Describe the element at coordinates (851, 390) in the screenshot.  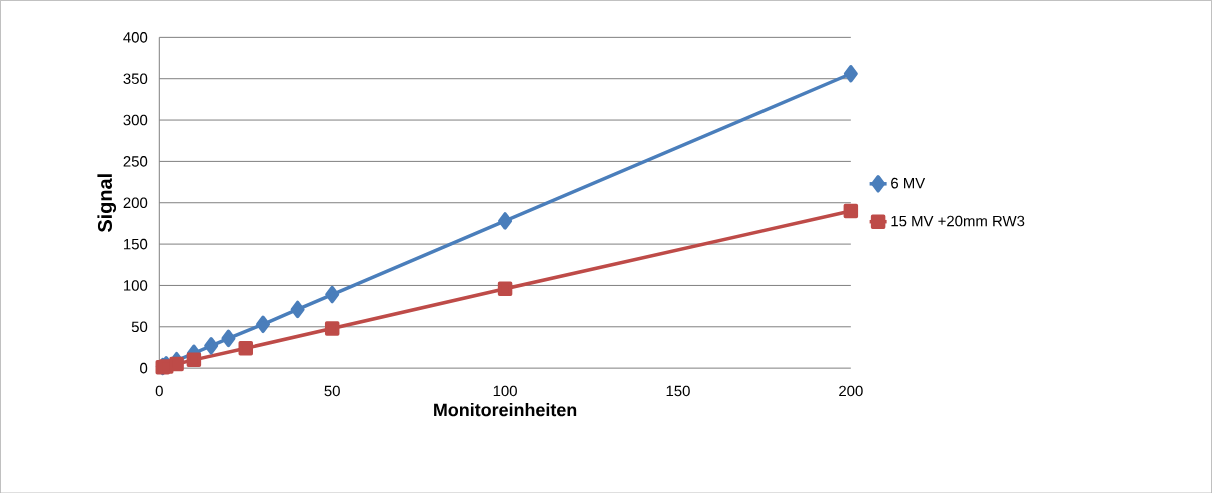
I see `x-tick-label: 200` at that location.